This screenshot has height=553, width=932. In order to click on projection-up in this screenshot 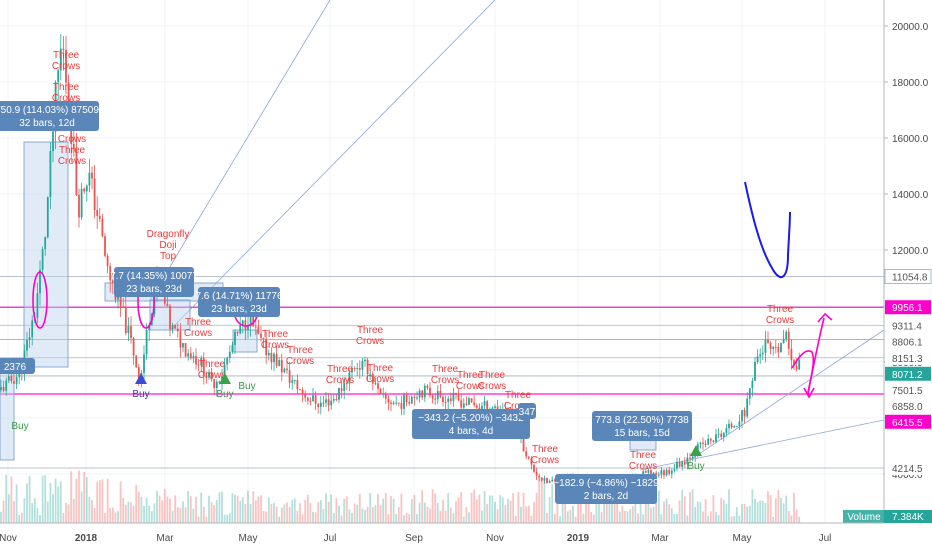, I will do `click(820, 352)`.